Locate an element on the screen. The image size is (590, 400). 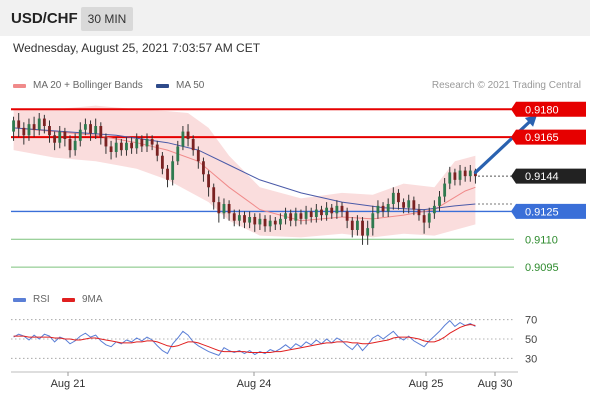
forecast-arrow-head is located at coordinates (531, 120).